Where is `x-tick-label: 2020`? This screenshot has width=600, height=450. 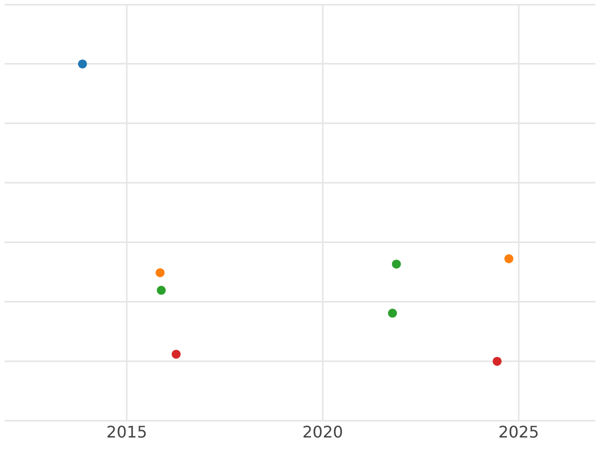
x-tick-label: 2020 is located at coordinates (323, 432).